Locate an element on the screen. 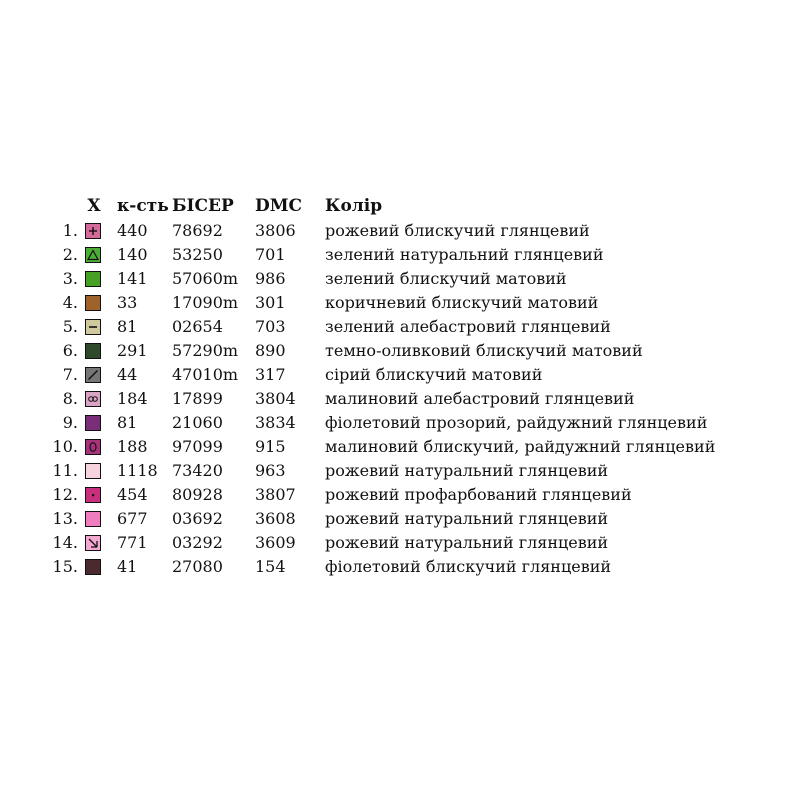  row-number: 9. is located at coordinates (70, 422).